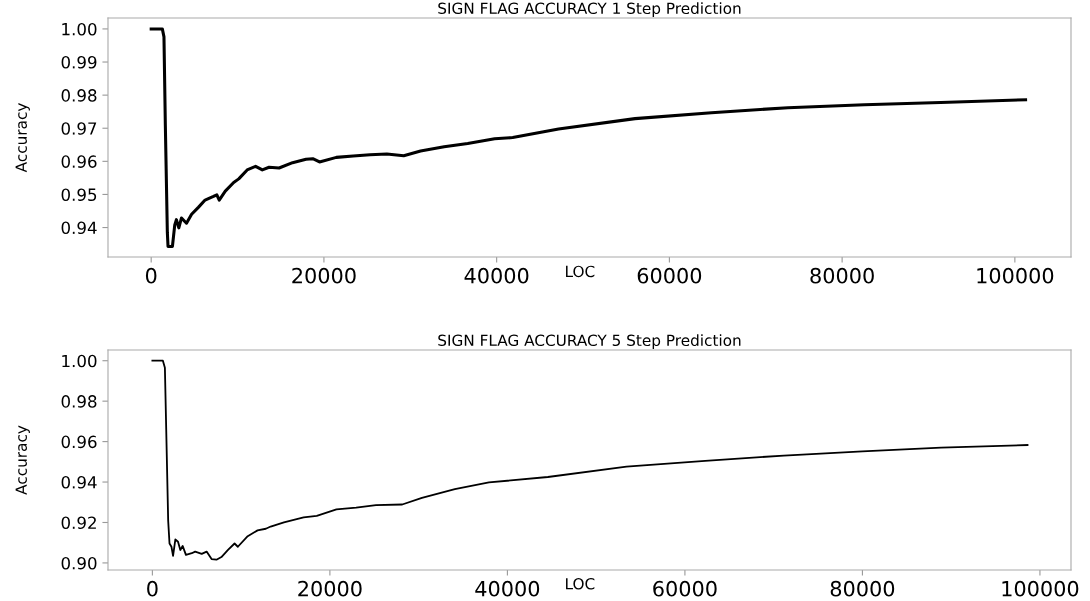  I want to click on y-tick-label: 0.97, so click(79, 128).